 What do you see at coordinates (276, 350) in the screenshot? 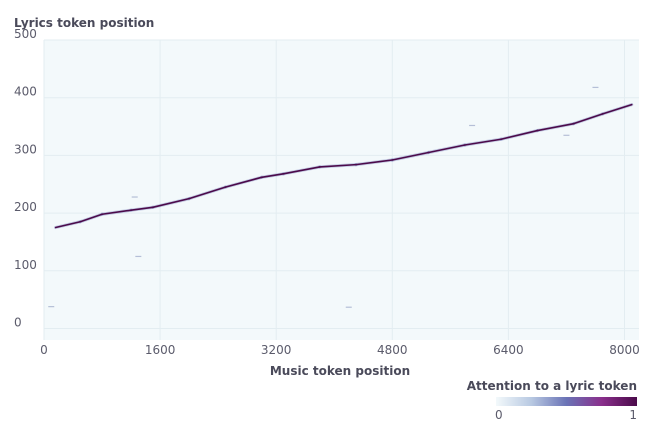
I see `x-tick-label: 3200` at bounding box center [276, 350].